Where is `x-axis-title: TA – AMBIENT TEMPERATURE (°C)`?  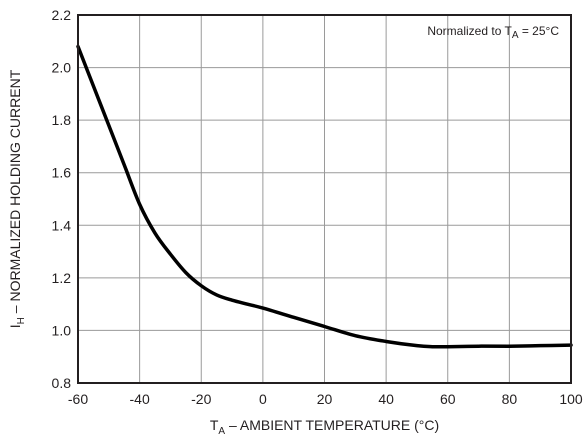
x-axis-title: TA – AMBIENT TEMPERATURE (°C) is located at coordinates (324, 427).